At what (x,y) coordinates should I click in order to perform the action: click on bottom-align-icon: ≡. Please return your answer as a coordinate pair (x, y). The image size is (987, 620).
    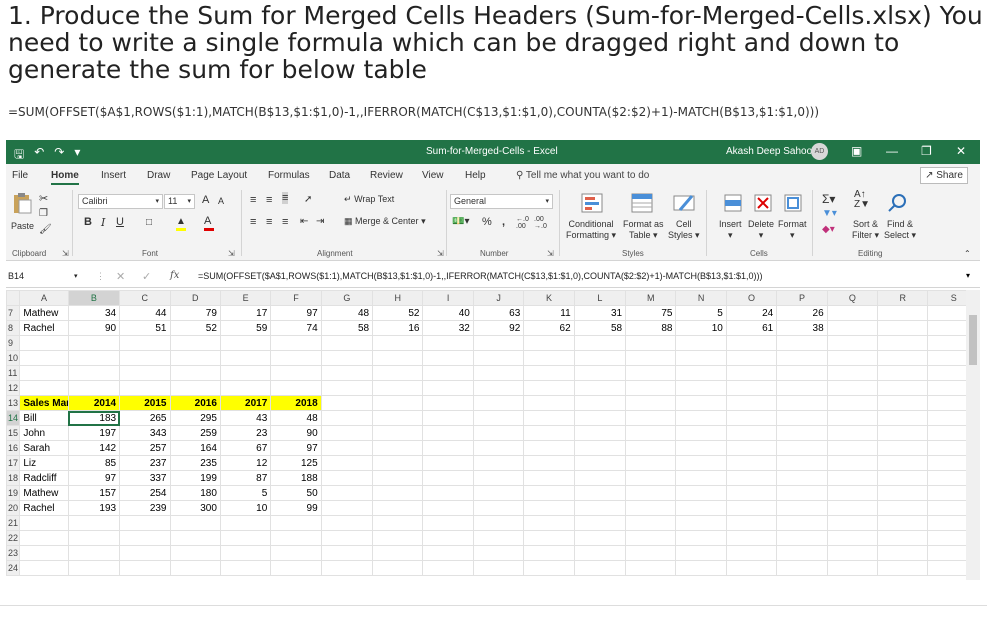
    Looking at the image, I should click on (285, 198).